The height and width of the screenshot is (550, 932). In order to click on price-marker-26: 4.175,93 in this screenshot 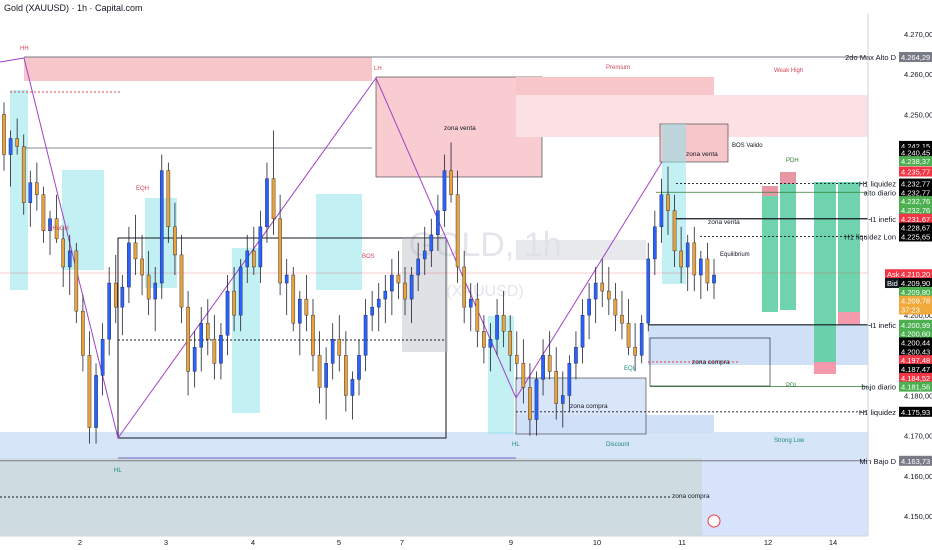, I will do `click(915, 412)`.